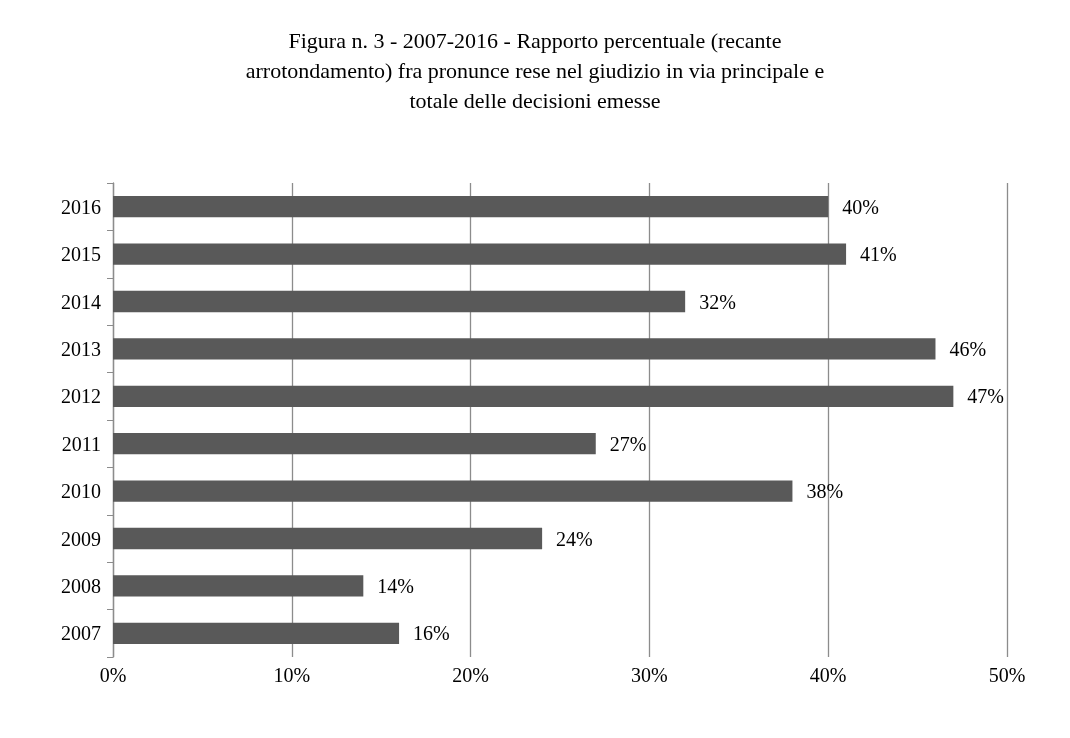 Image resolution: width=1070 pixels, height=738 pixels. I want to click on data-label: 16%, so click(431, 633).